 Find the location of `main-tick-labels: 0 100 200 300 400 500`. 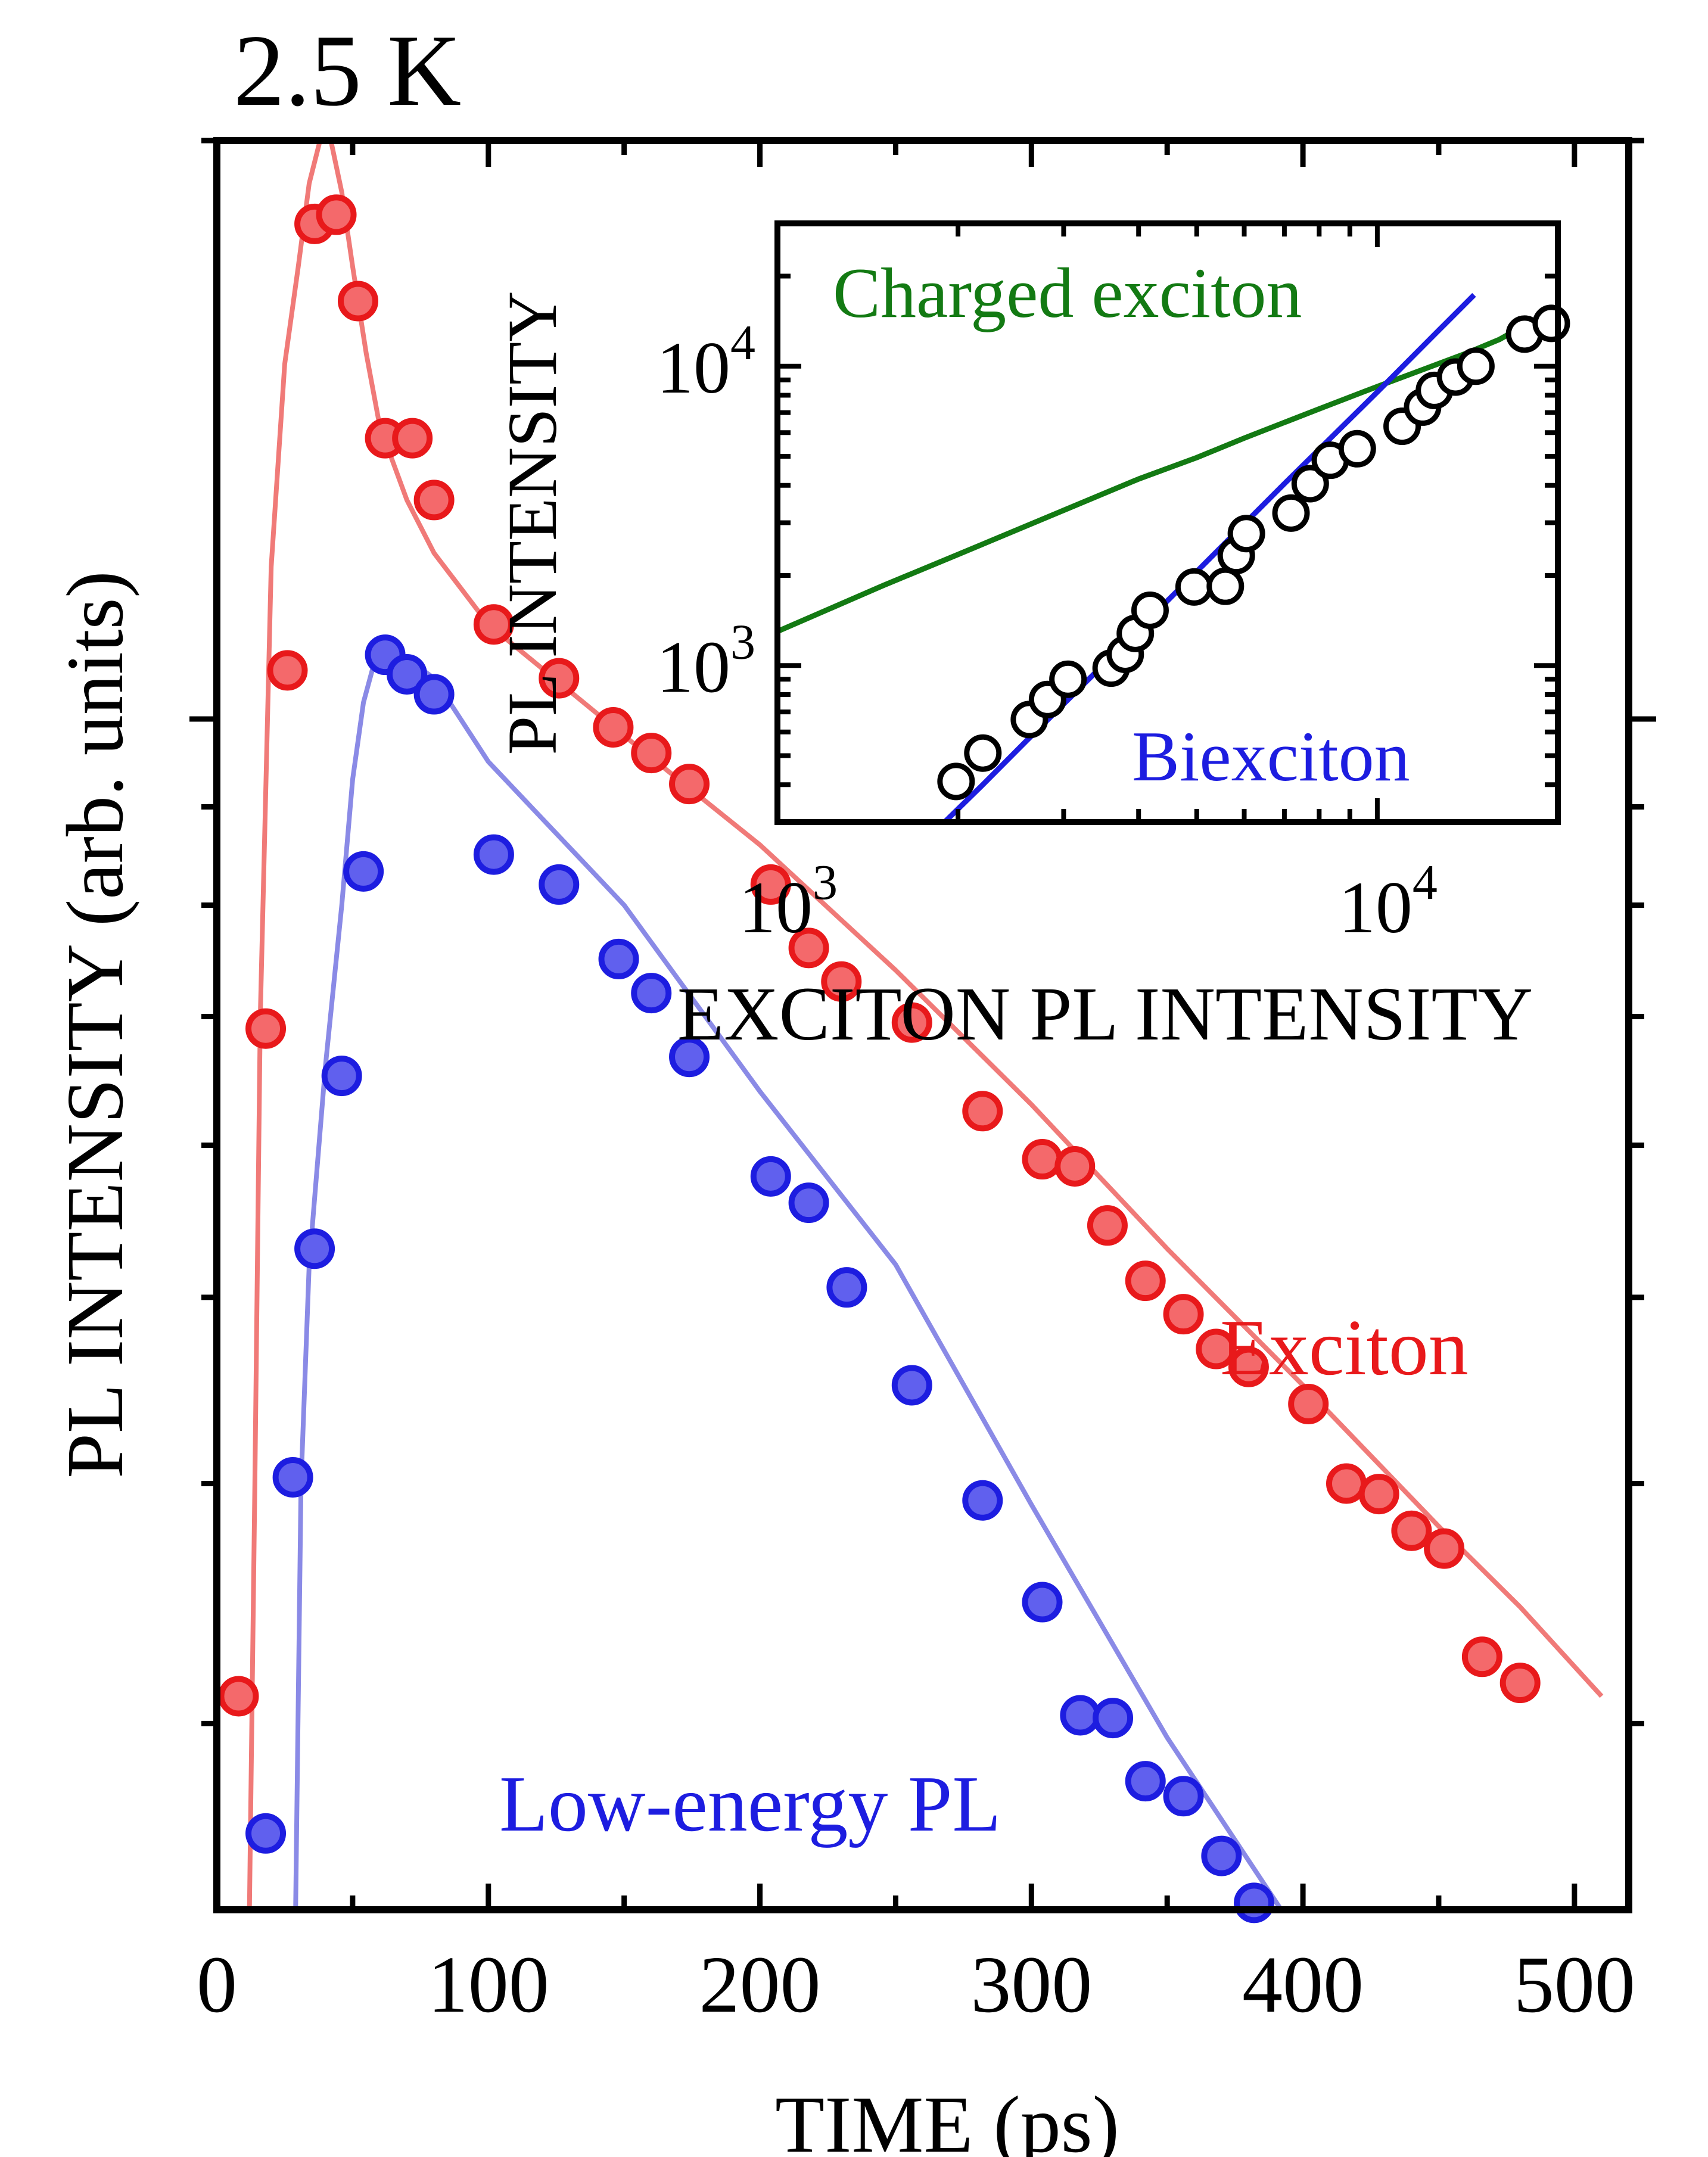

main-tick-labels: 0 100 200 300 400 500 is located at coordinates (916, 1985).